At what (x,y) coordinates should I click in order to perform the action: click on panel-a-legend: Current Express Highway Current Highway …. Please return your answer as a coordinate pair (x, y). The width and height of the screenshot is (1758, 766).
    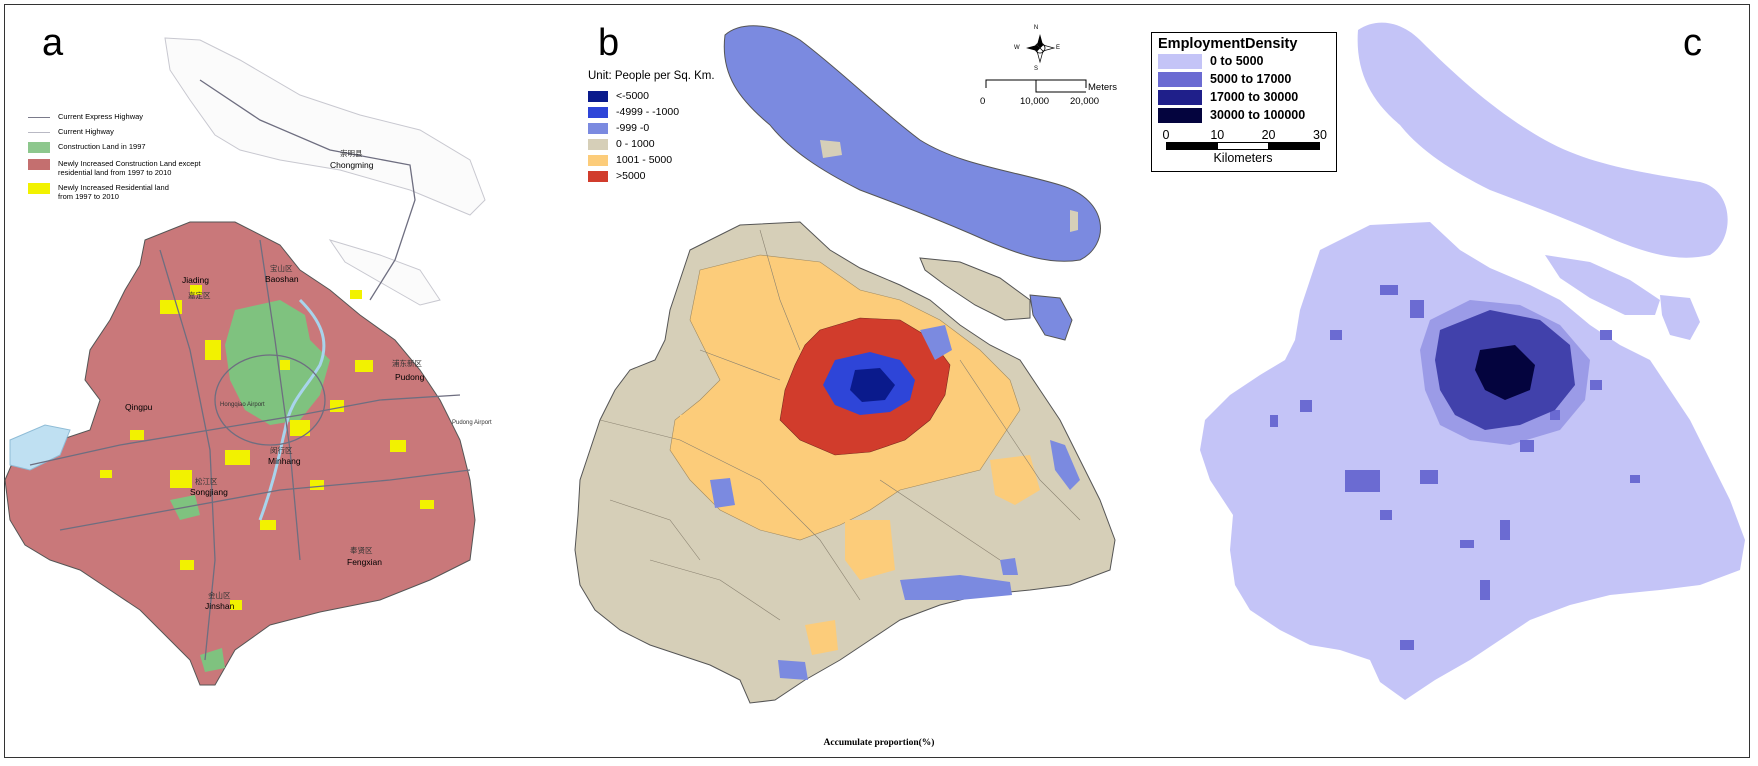
    Looking at the image, I should click on (128, 159).